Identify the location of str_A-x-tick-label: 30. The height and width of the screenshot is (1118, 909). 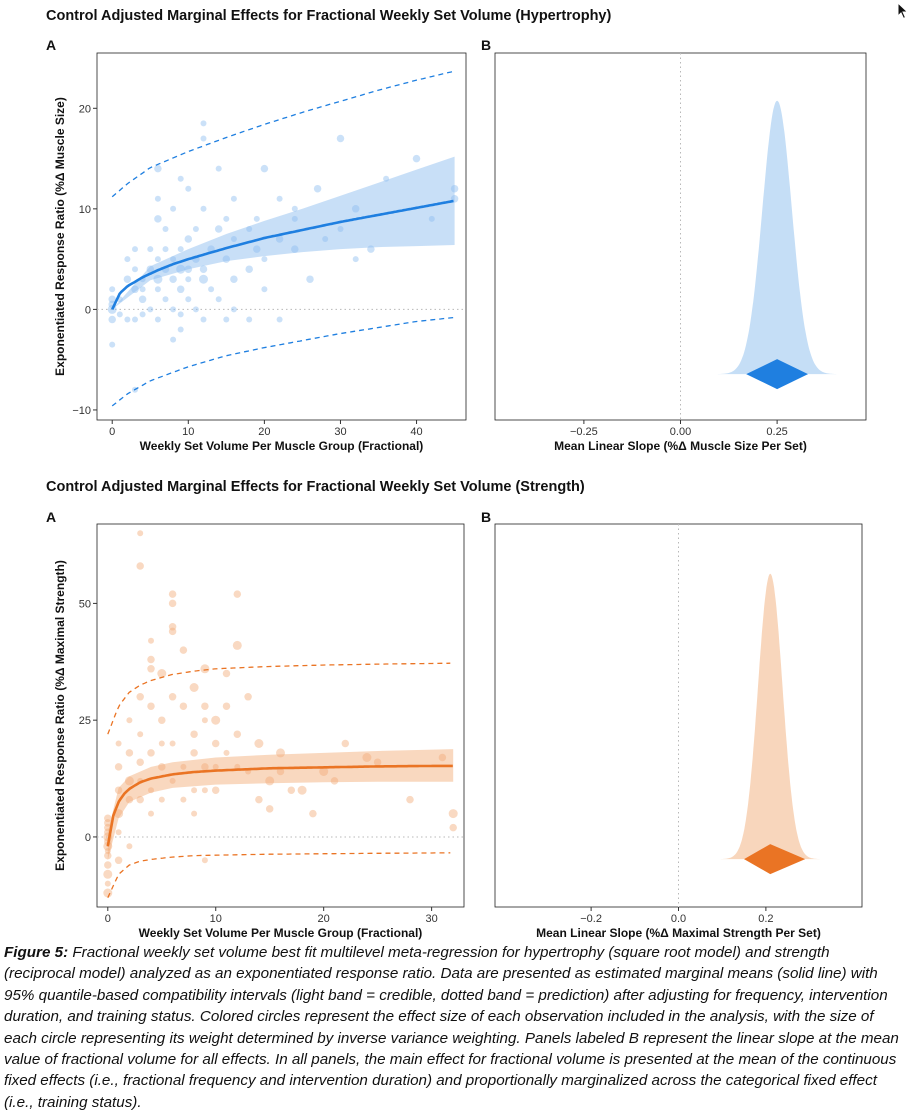
(431, 919).